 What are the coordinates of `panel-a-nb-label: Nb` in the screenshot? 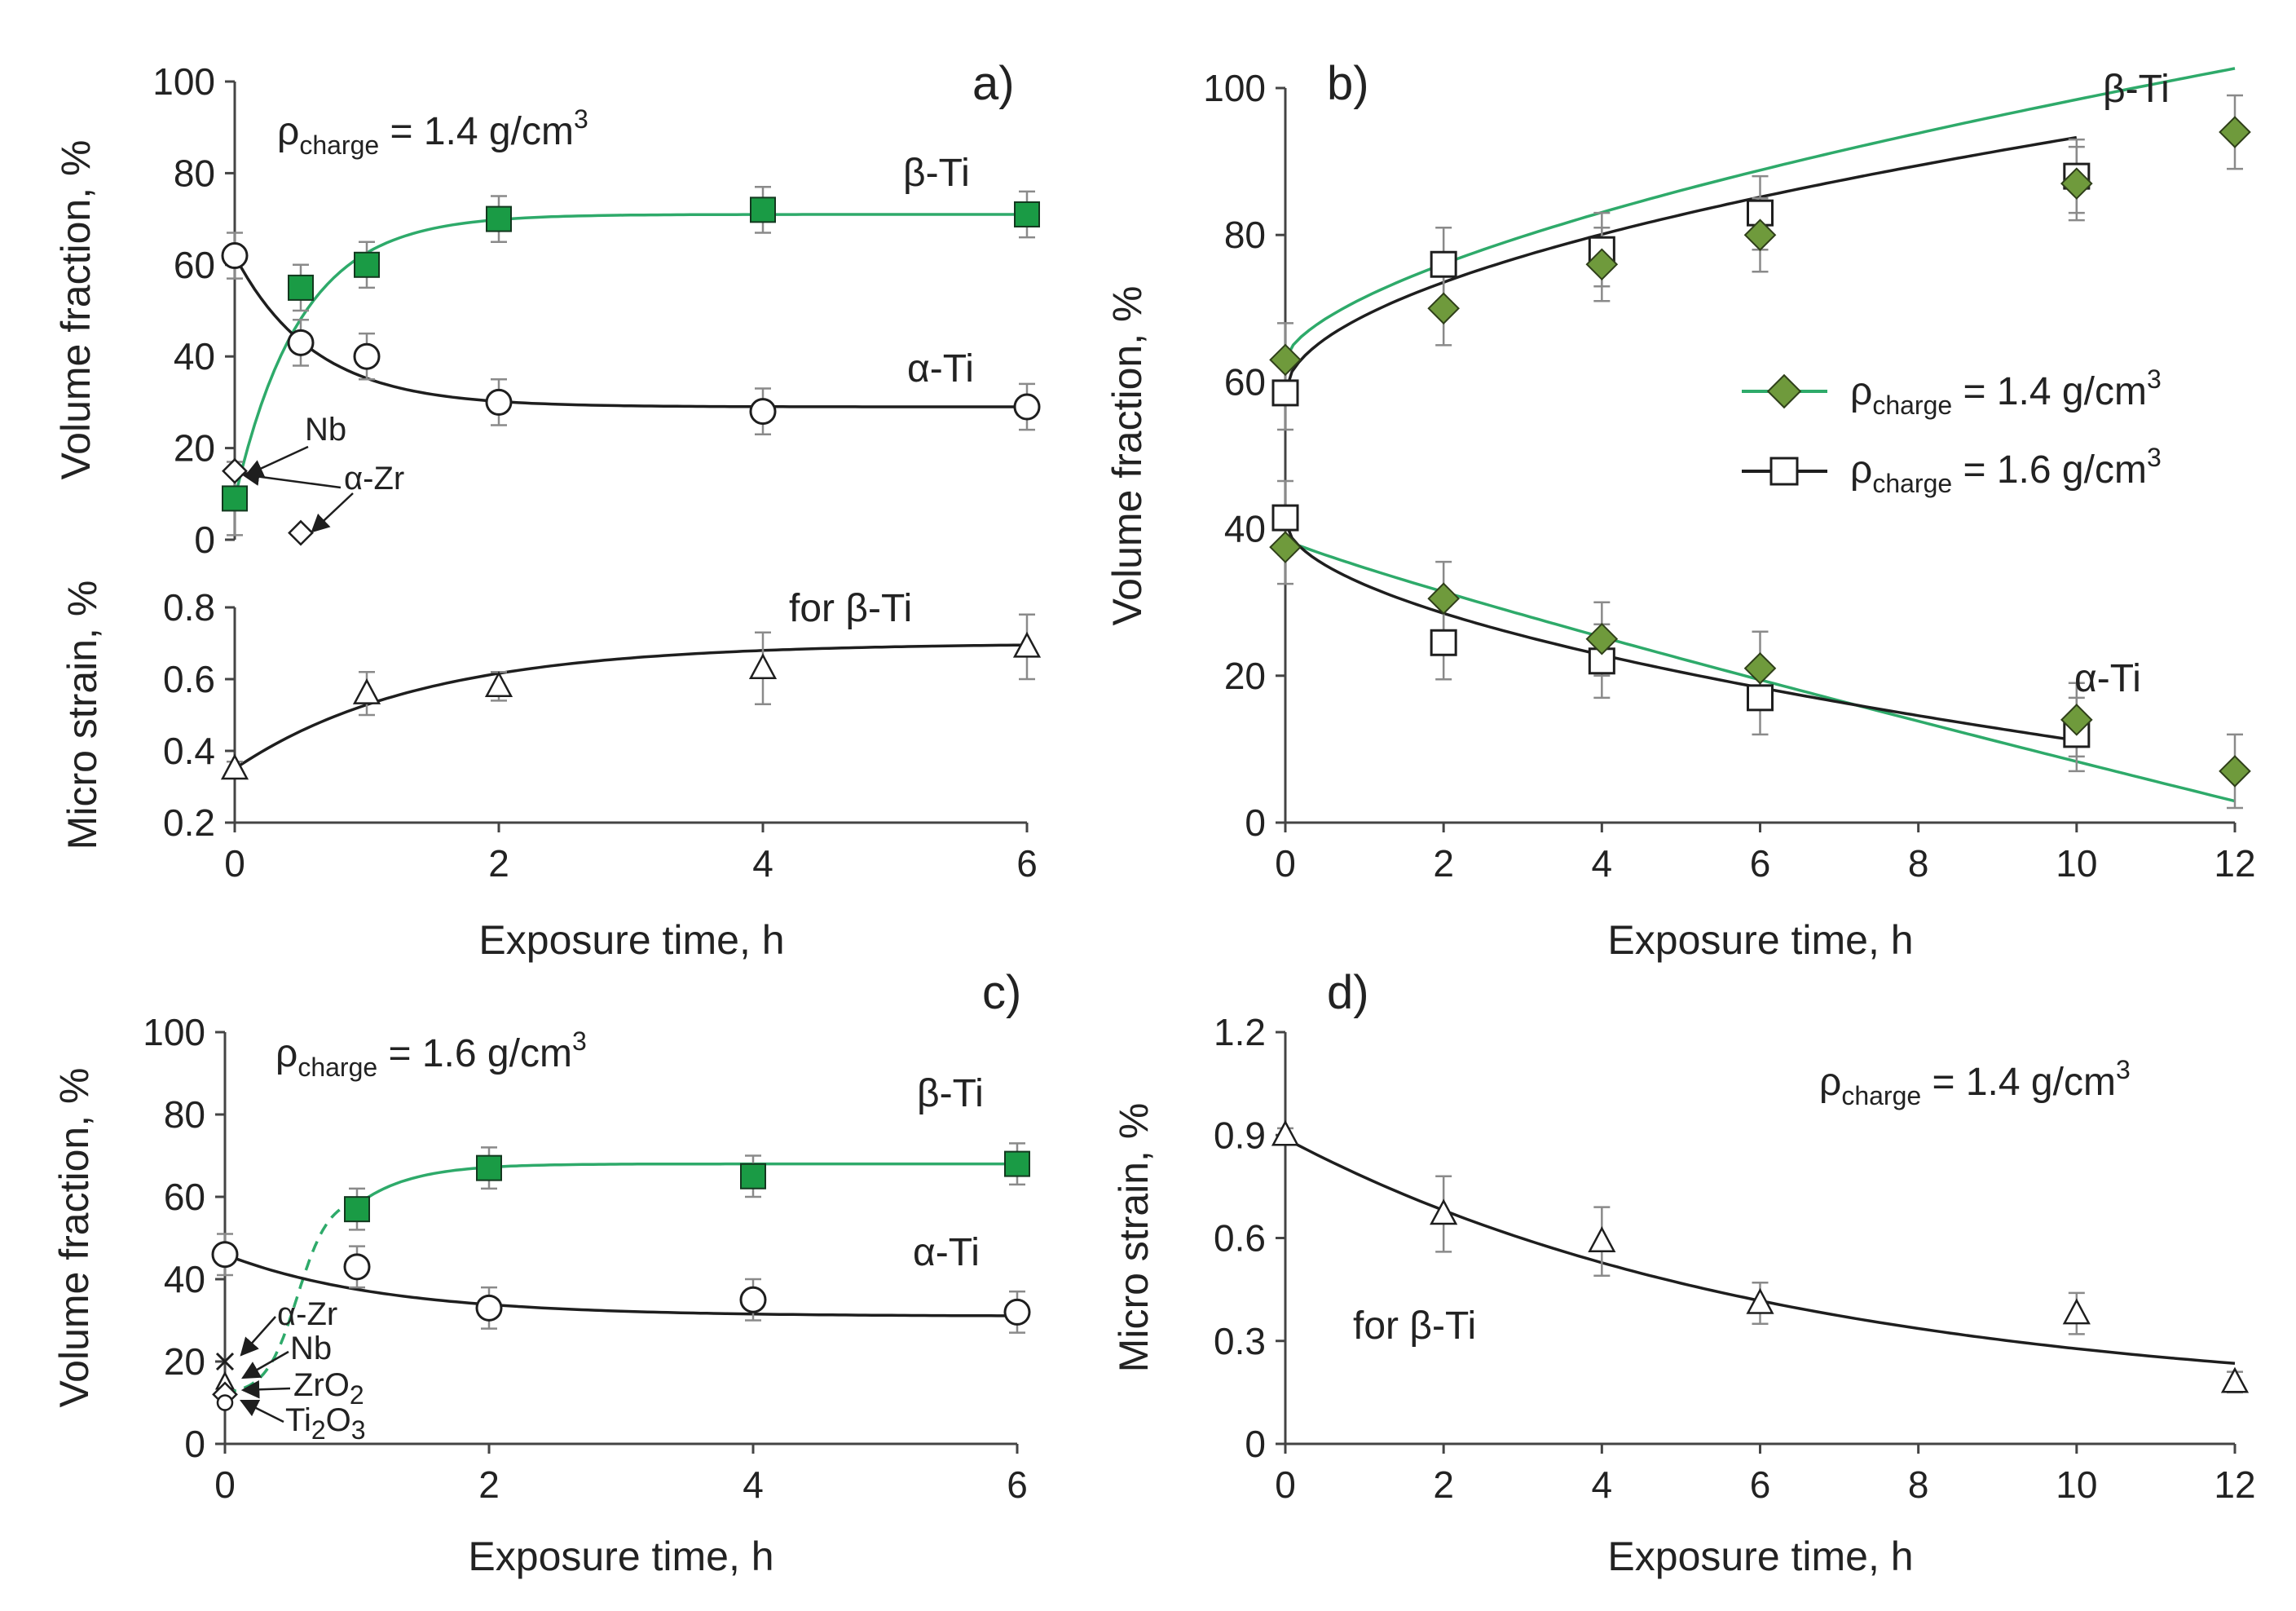 It's located at (325, 430).